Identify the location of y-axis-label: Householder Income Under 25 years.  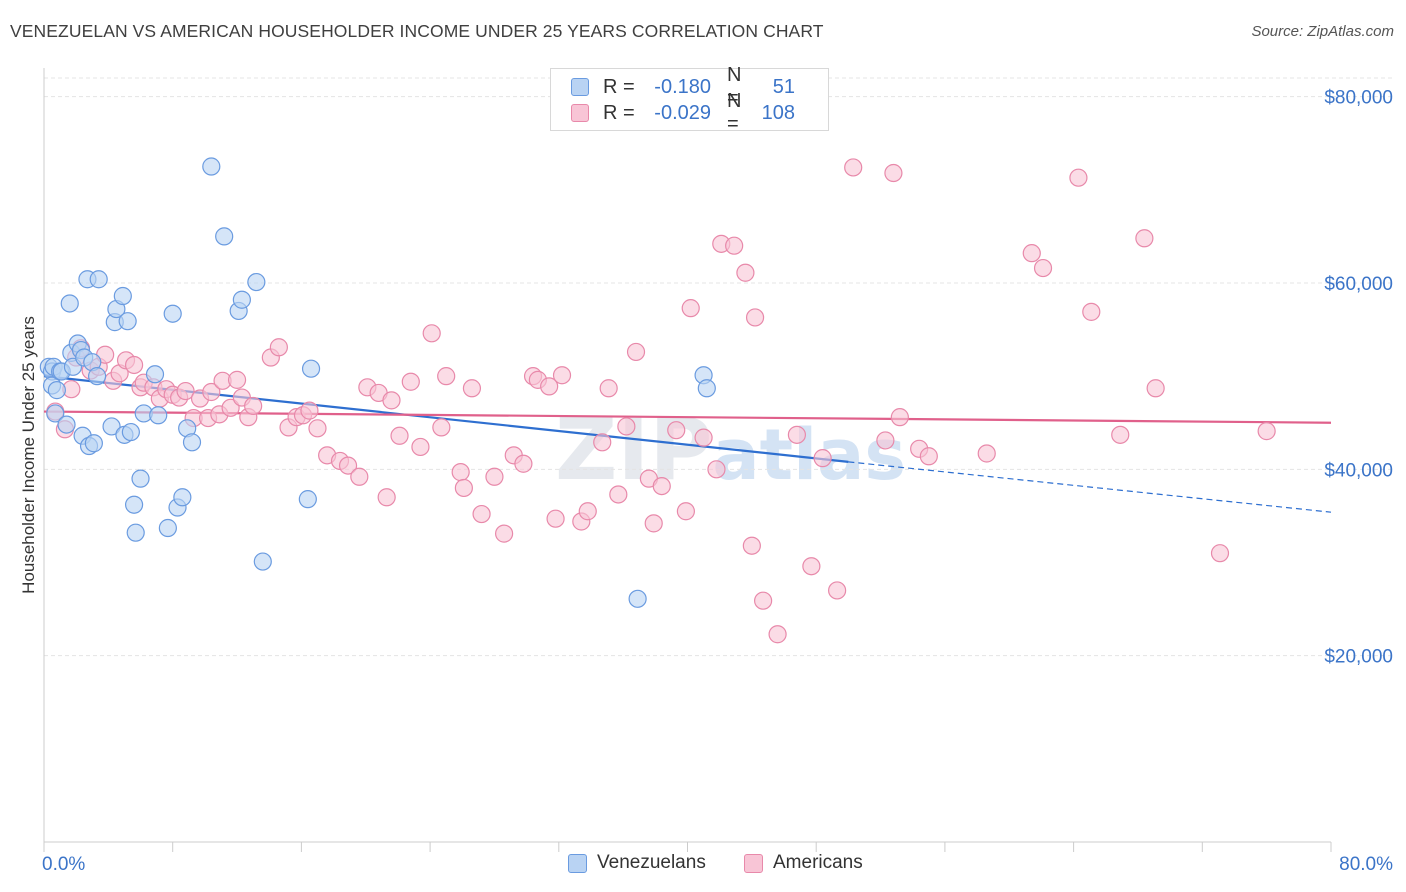
(28, 455).